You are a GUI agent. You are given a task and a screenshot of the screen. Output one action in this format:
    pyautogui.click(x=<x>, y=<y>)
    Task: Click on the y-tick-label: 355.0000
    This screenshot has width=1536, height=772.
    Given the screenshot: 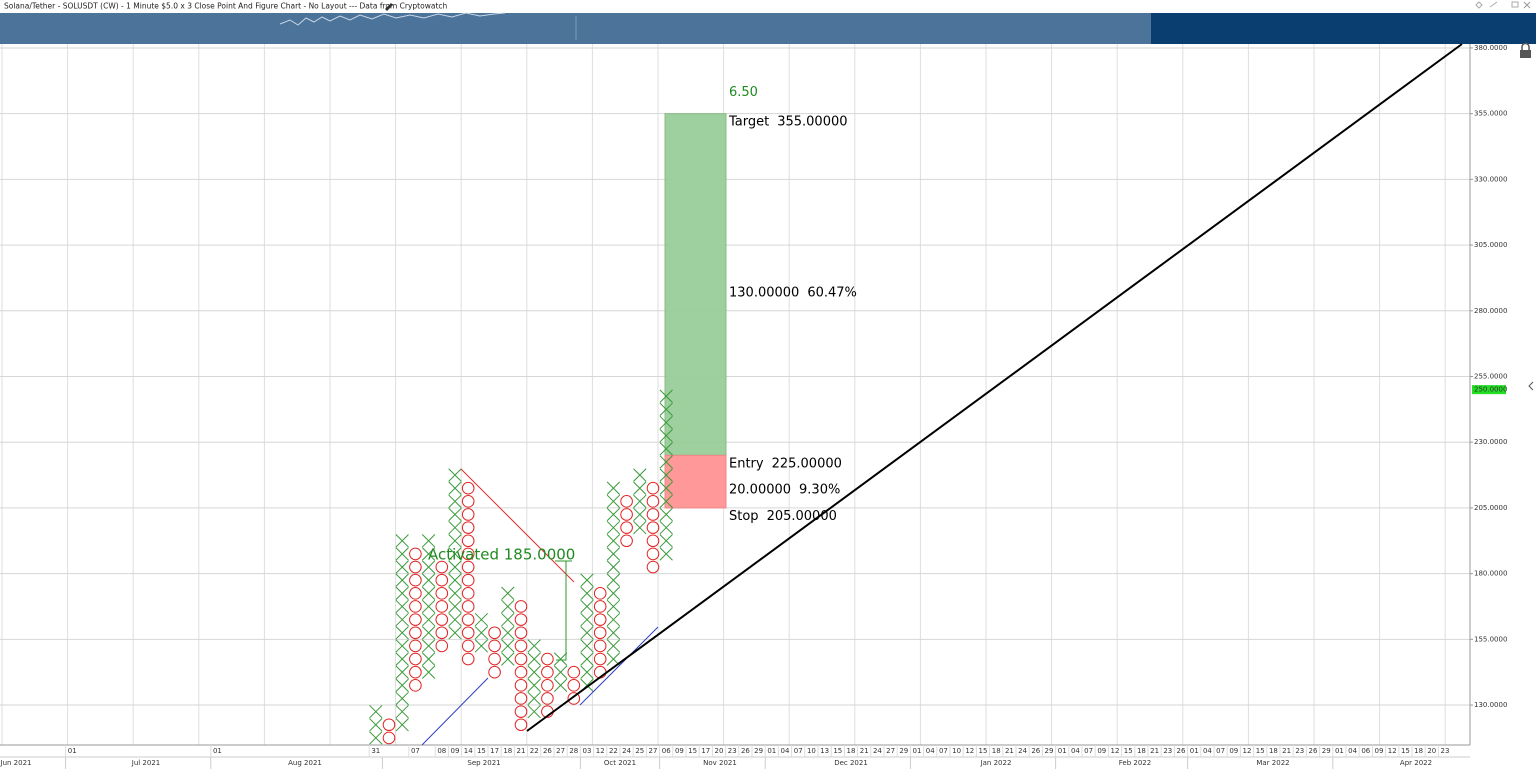 What is the action you would take?
    pyautogui.click(x=1490, y=114)
    